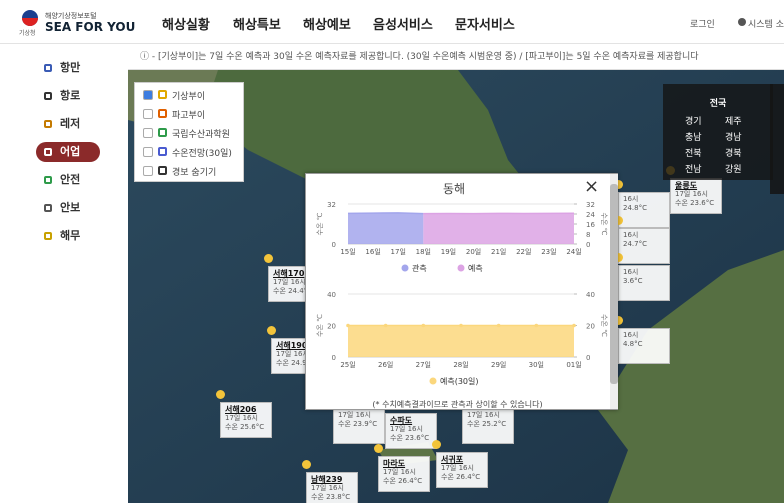 This screenshot has width=784, height=503. What do you see at coordinates (588, 235) in the screenshot?
I see `y2-tick-label: 8` at bounding box center [588, 235].